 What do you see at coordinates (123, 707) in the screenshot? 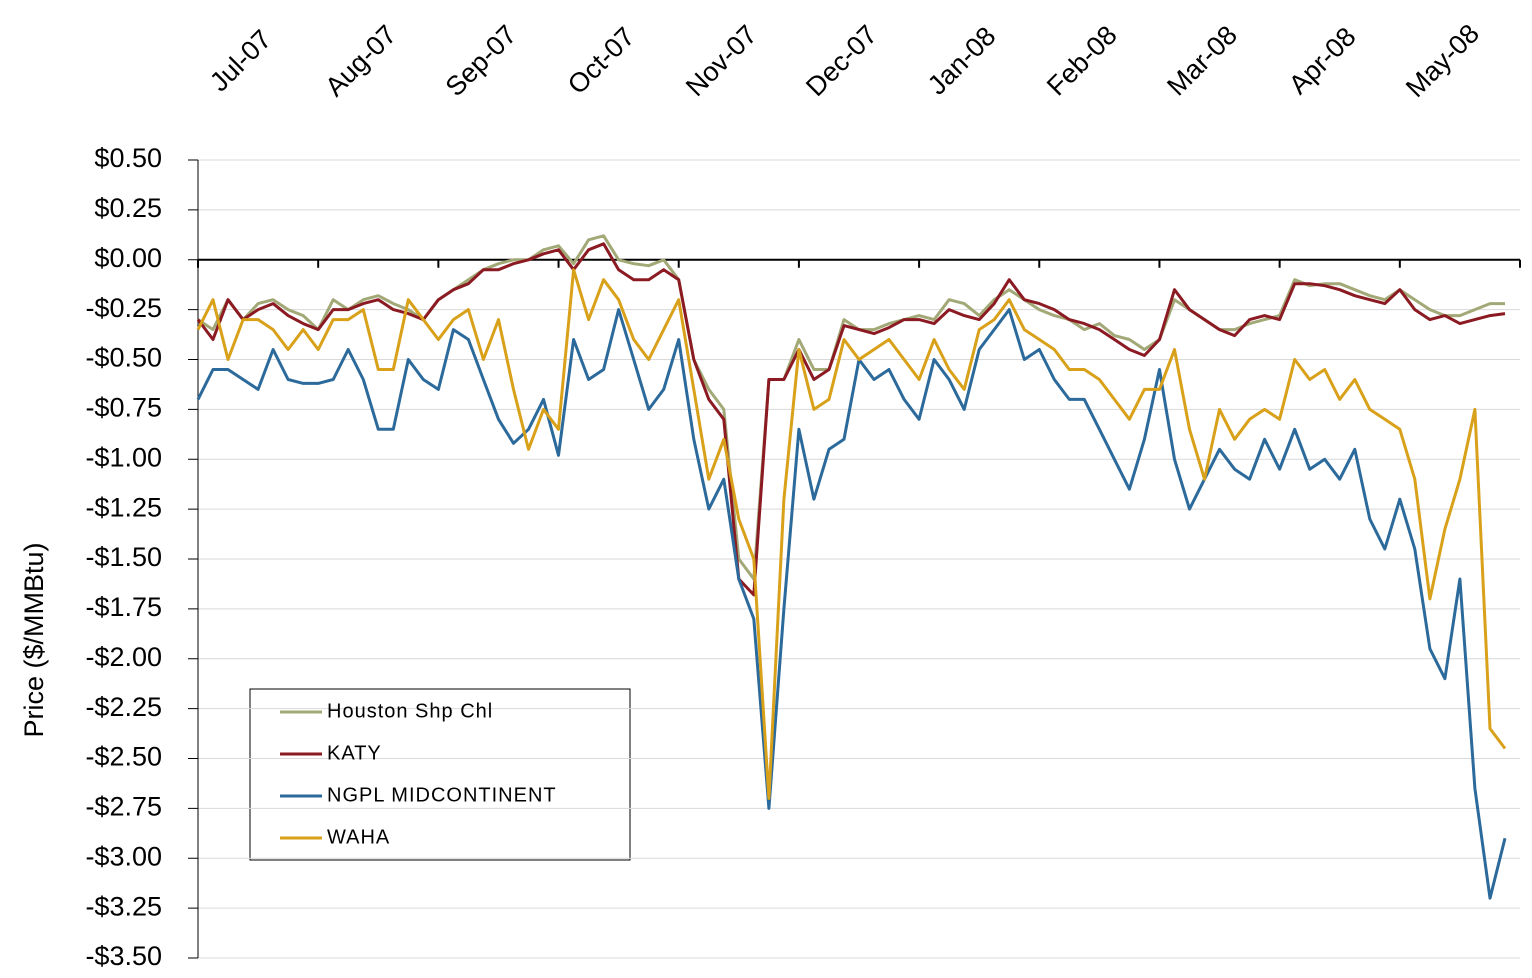
I see `y-tick-label: -$2.25` at bounding box center [123, 707].